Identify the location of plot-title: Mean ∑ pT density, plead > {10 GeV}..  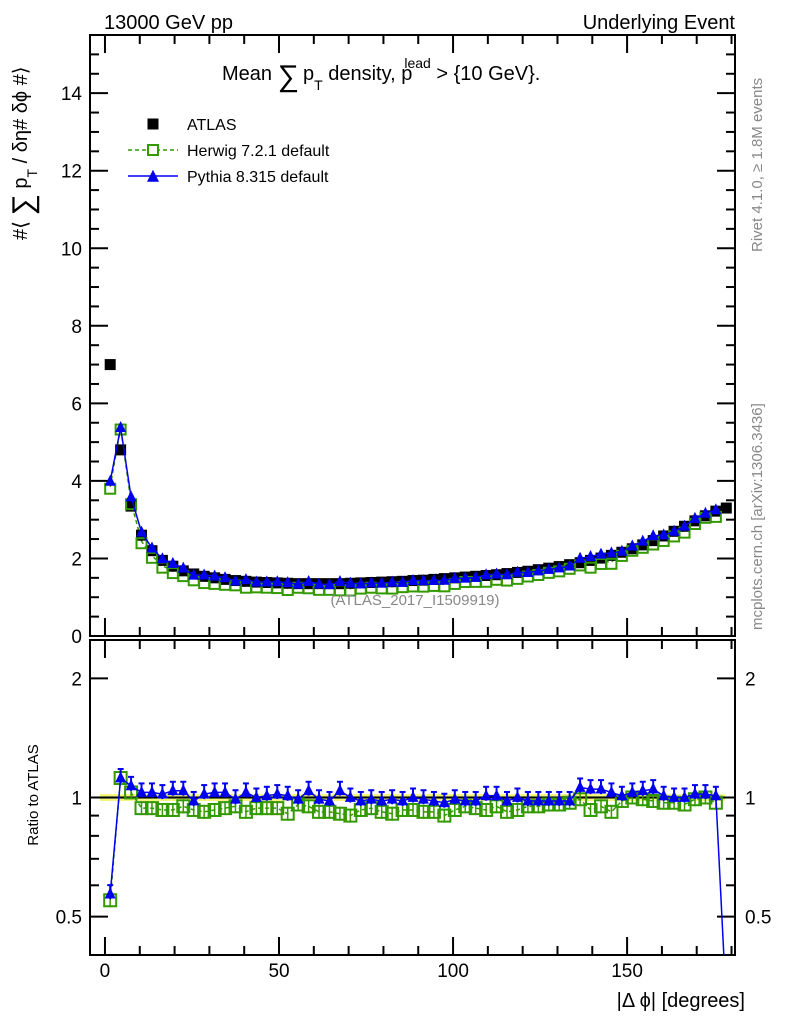
(381, 74).